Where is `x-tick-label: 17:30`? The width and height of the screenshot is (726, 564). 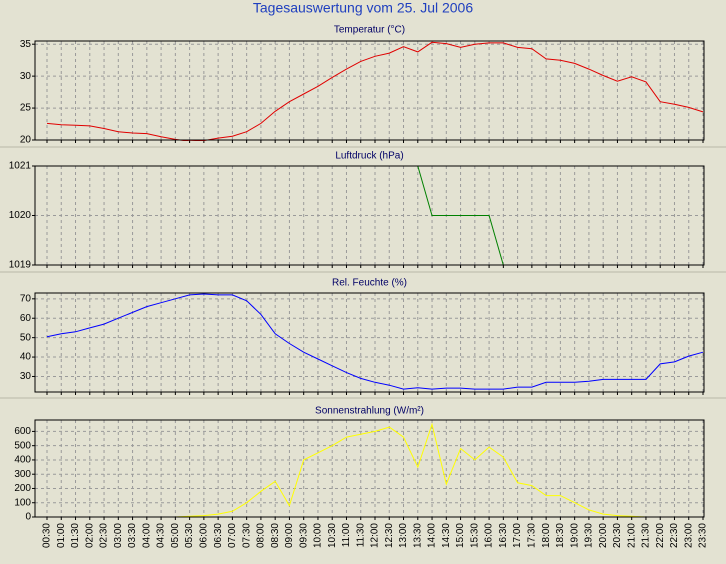
x-tick-label: 17:30 is located at coordinates (532, 535).